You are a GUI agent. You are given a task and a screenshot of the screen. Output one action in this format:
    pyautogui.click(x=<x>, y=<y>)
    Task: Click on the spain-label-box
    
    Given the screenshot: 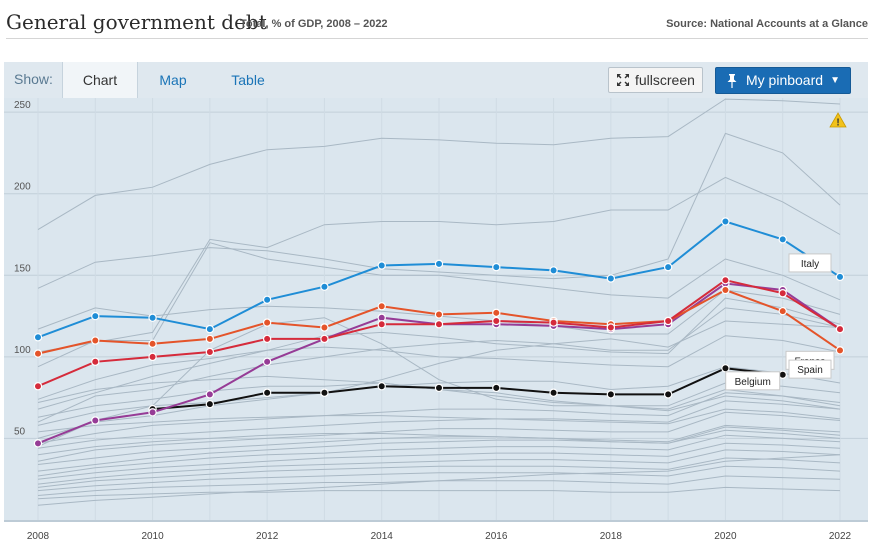 What is the action you would take?
    pyautogui.click(x=810, y=369)
    